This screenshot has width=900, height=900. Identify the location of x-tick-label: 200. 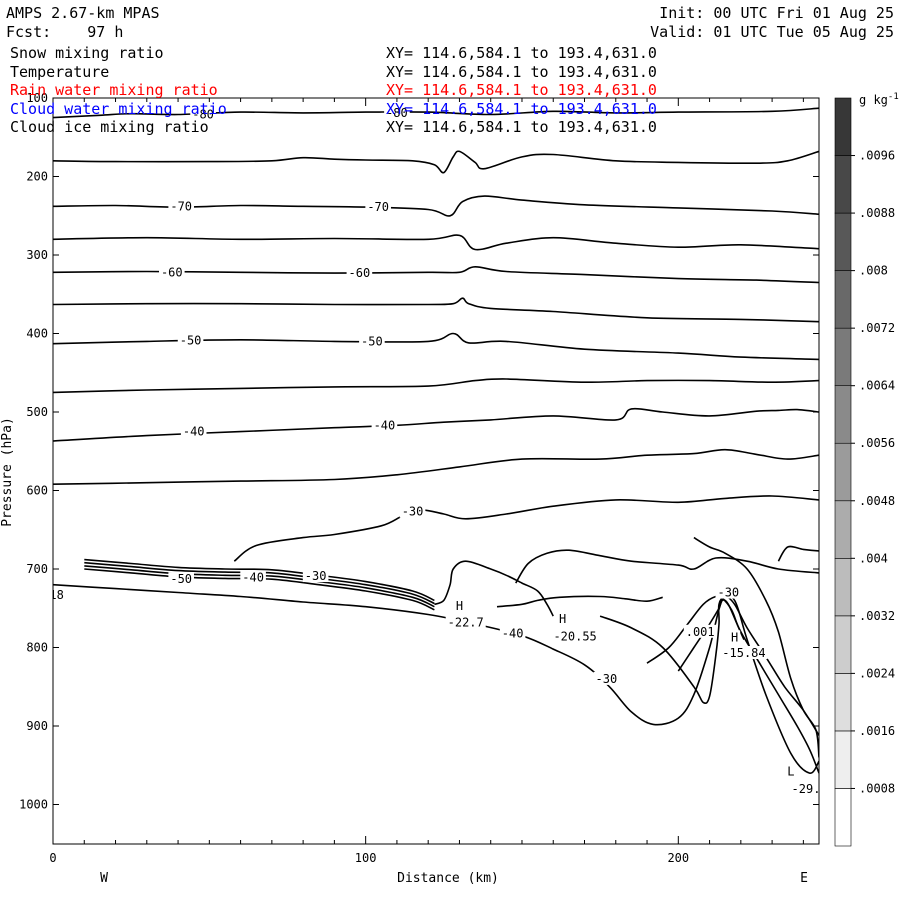
(678, 858).